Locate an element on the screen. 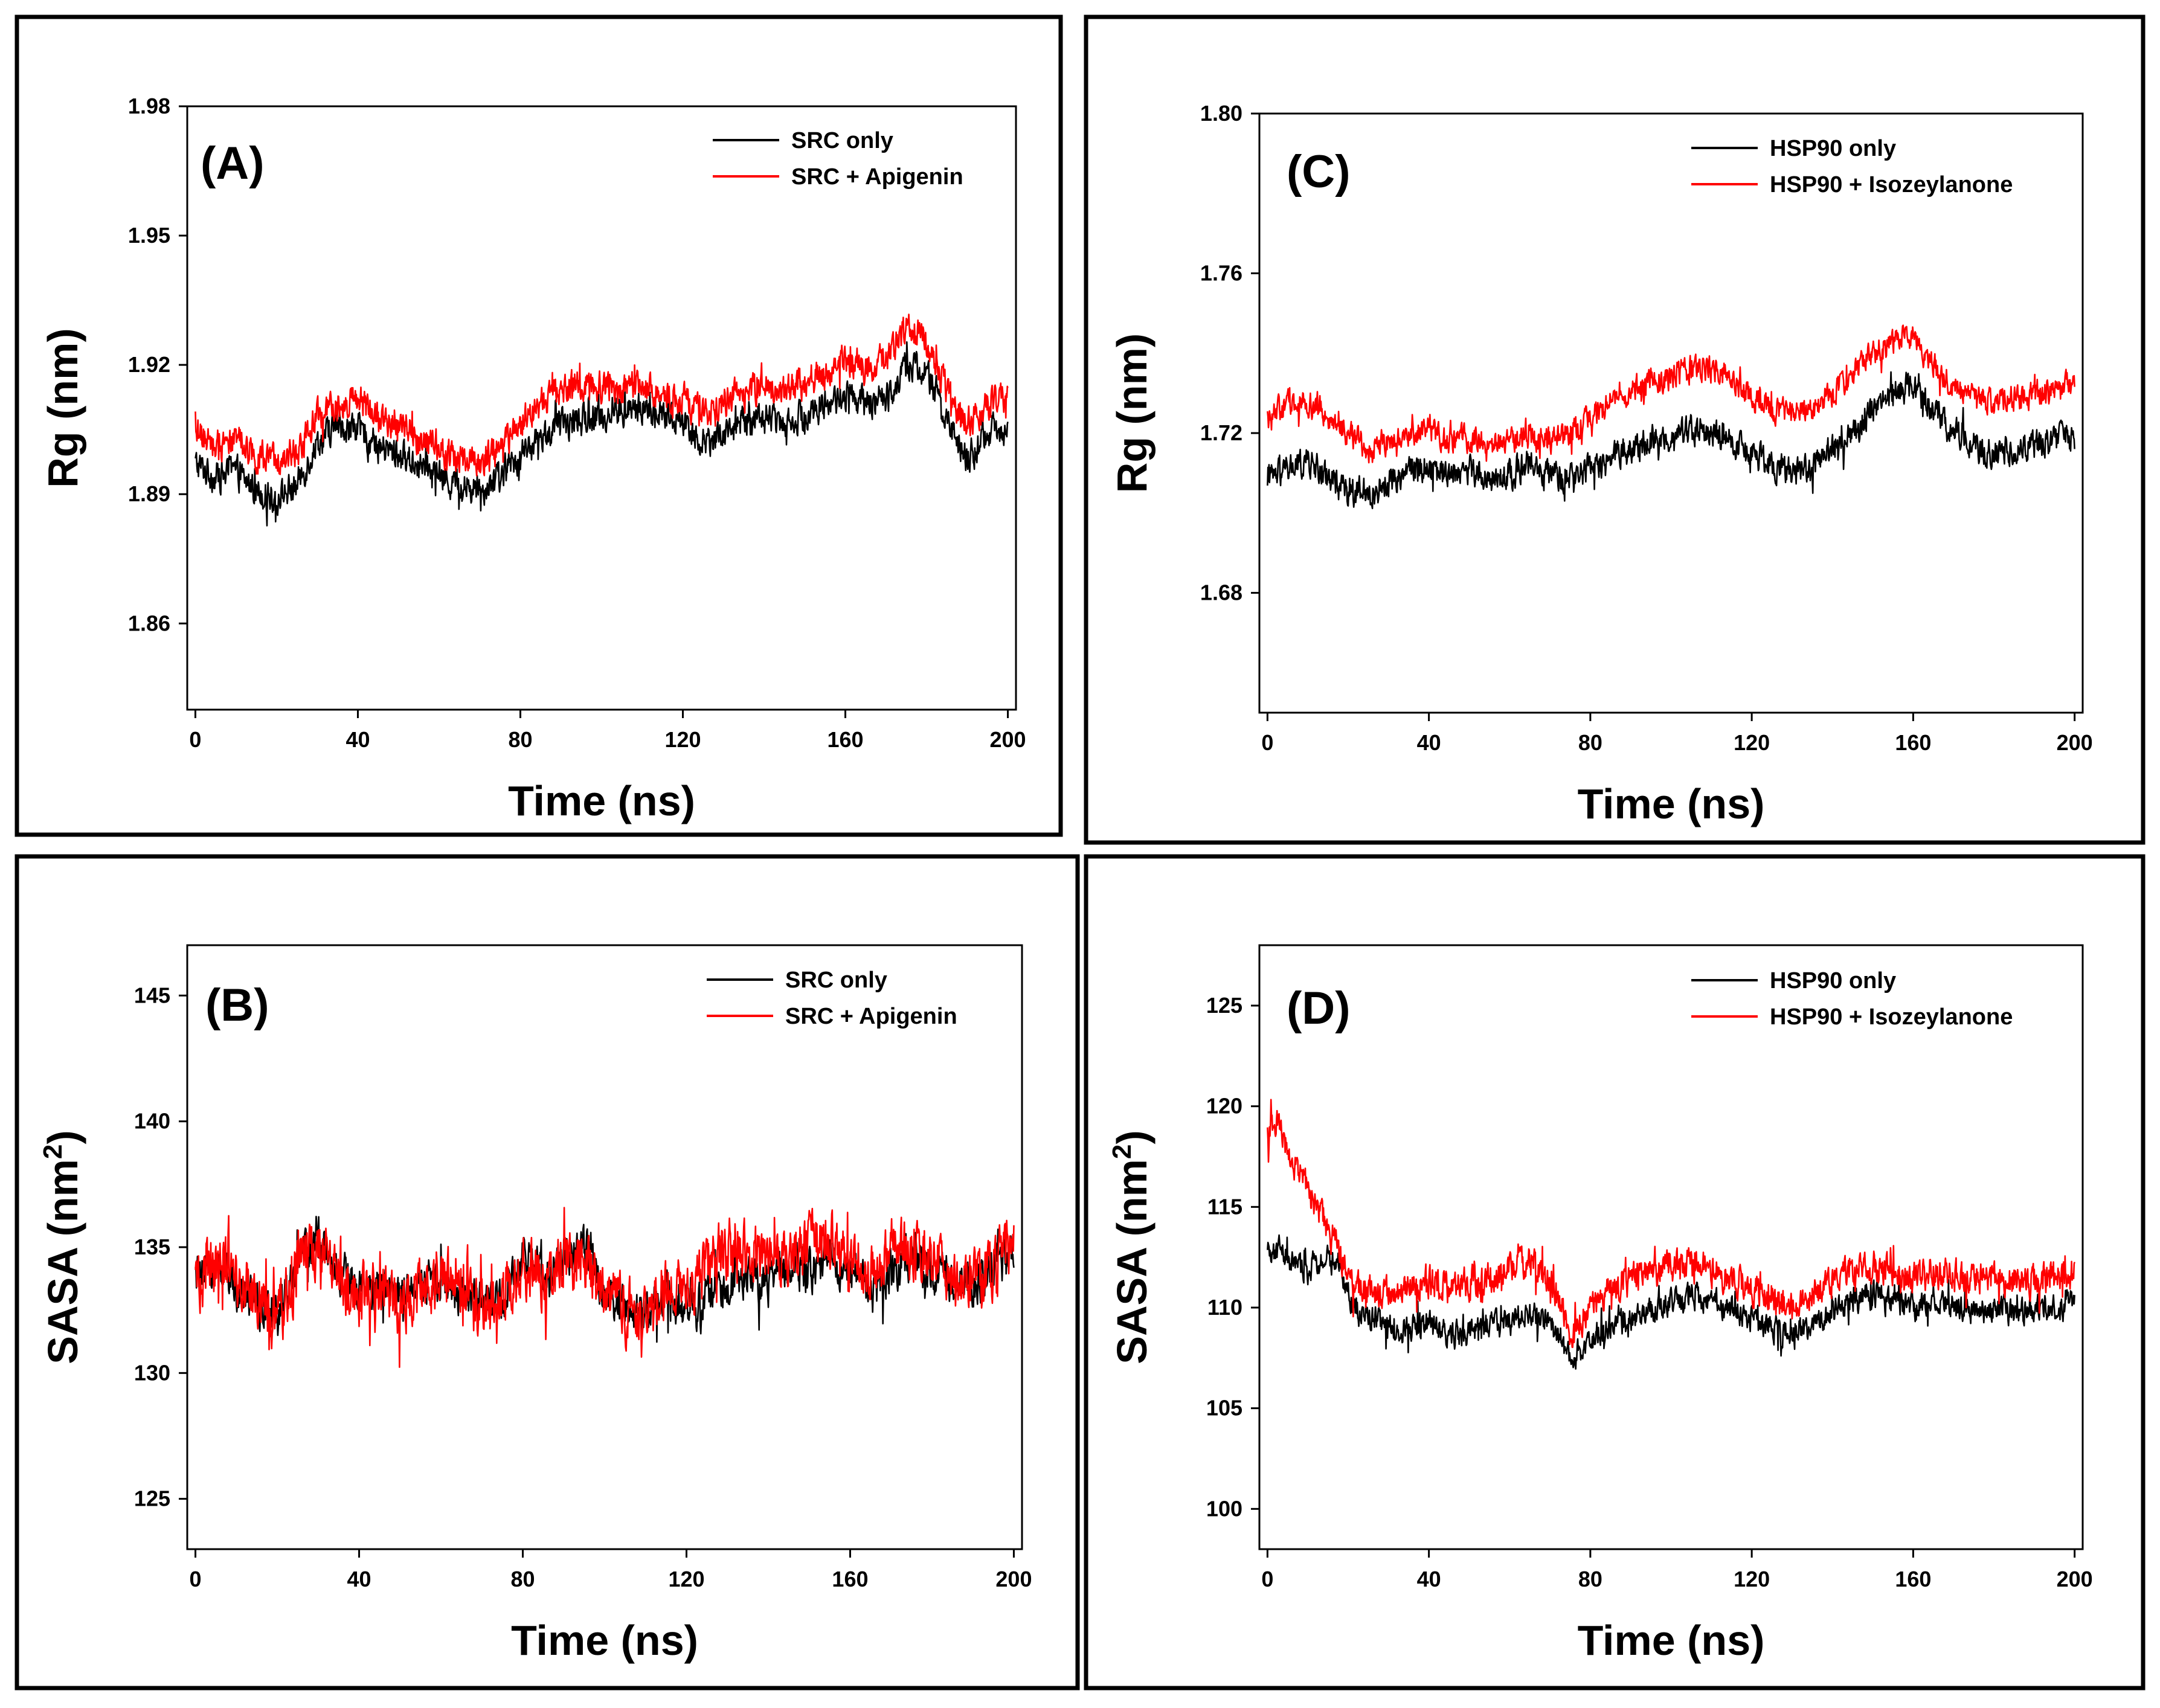 The width and height of the screenshot is (2160, 1708). series-line-src-only is located at coordinates (601, 434).